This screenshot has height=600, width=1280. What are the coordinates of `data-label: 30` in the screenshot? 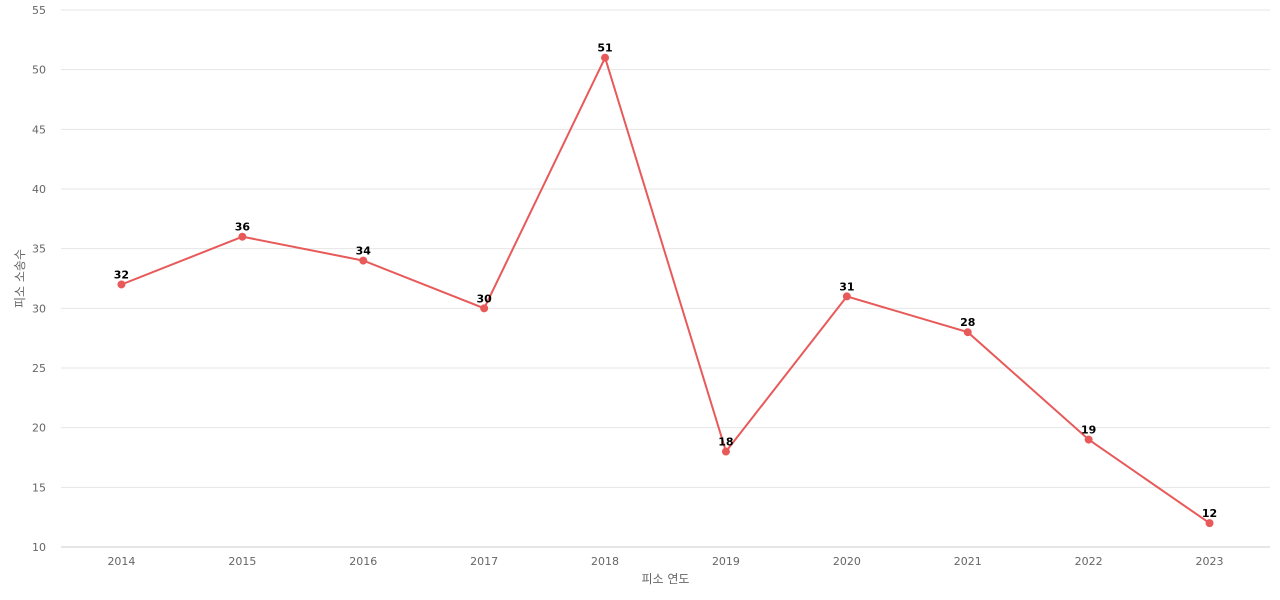 It's located at (484, 298).